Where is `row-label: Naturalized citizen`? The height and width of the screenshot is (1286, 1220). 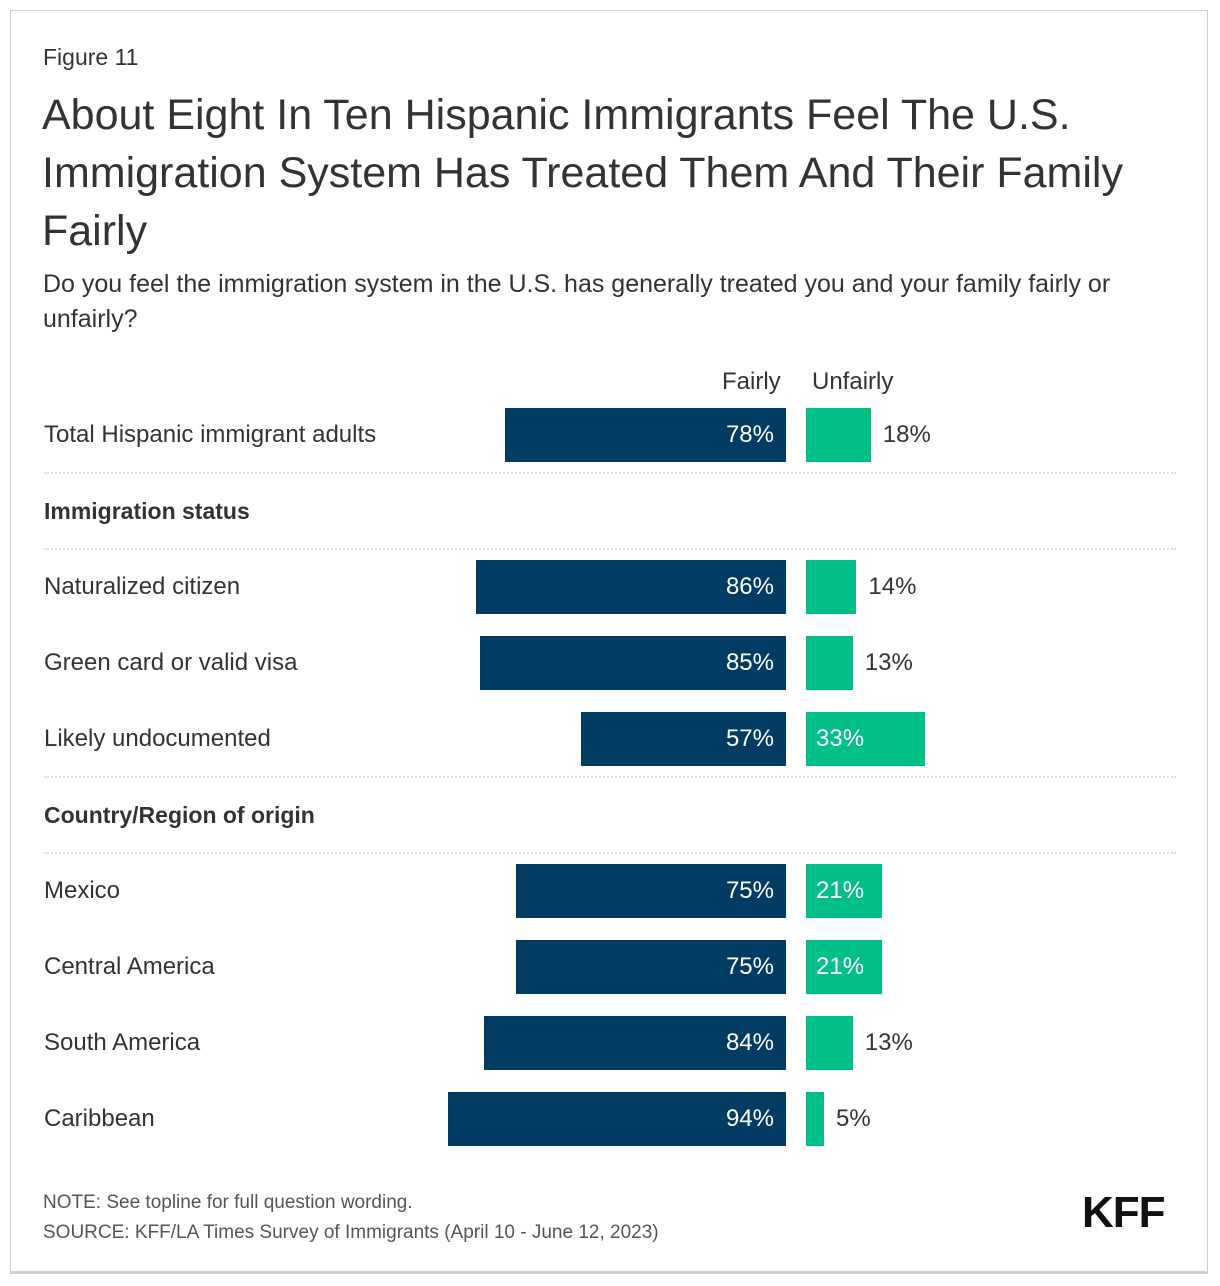
row-label: Naturalized citizen is located at coordinates (142, 586).